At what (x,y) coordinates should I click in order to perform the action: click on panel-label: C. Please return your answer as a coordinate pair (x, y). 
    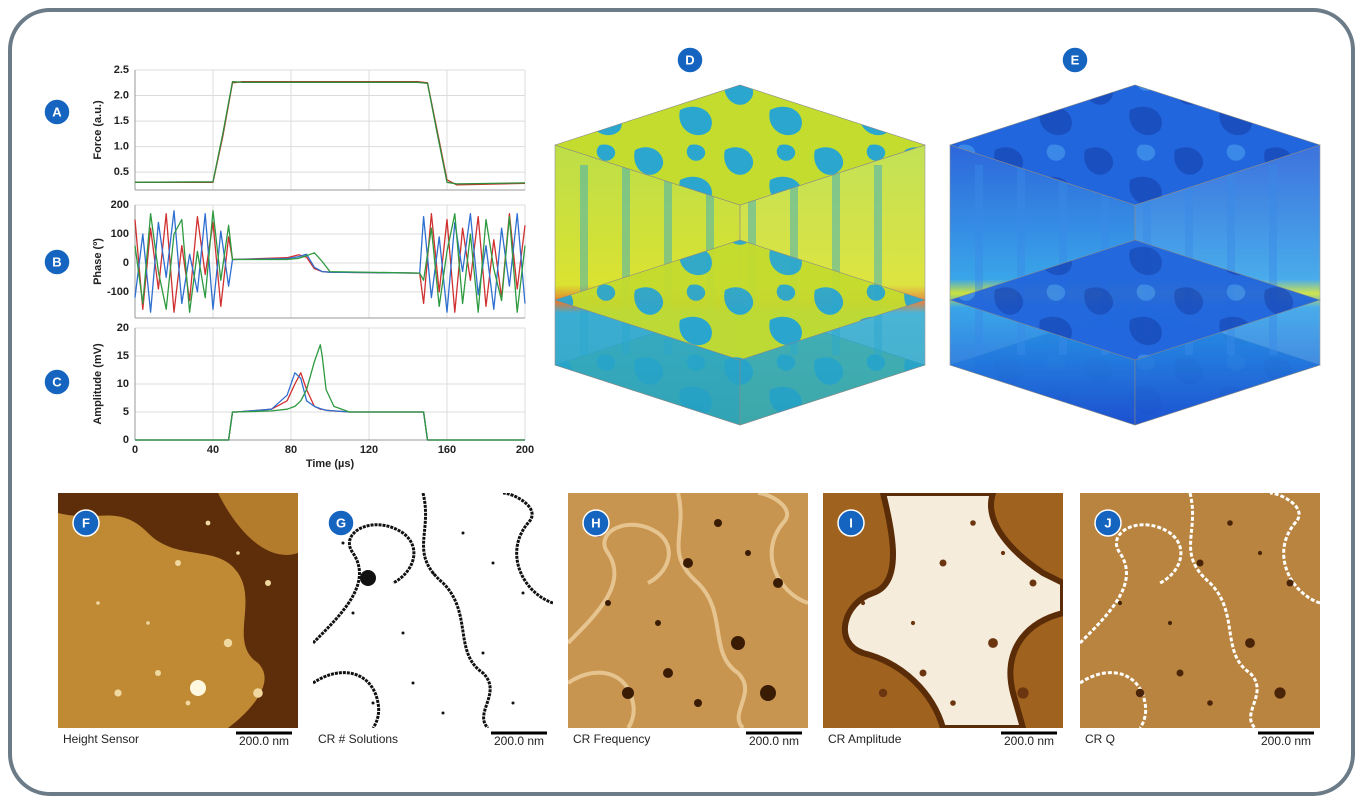
    Looking at the image, I should click on (57, 381).